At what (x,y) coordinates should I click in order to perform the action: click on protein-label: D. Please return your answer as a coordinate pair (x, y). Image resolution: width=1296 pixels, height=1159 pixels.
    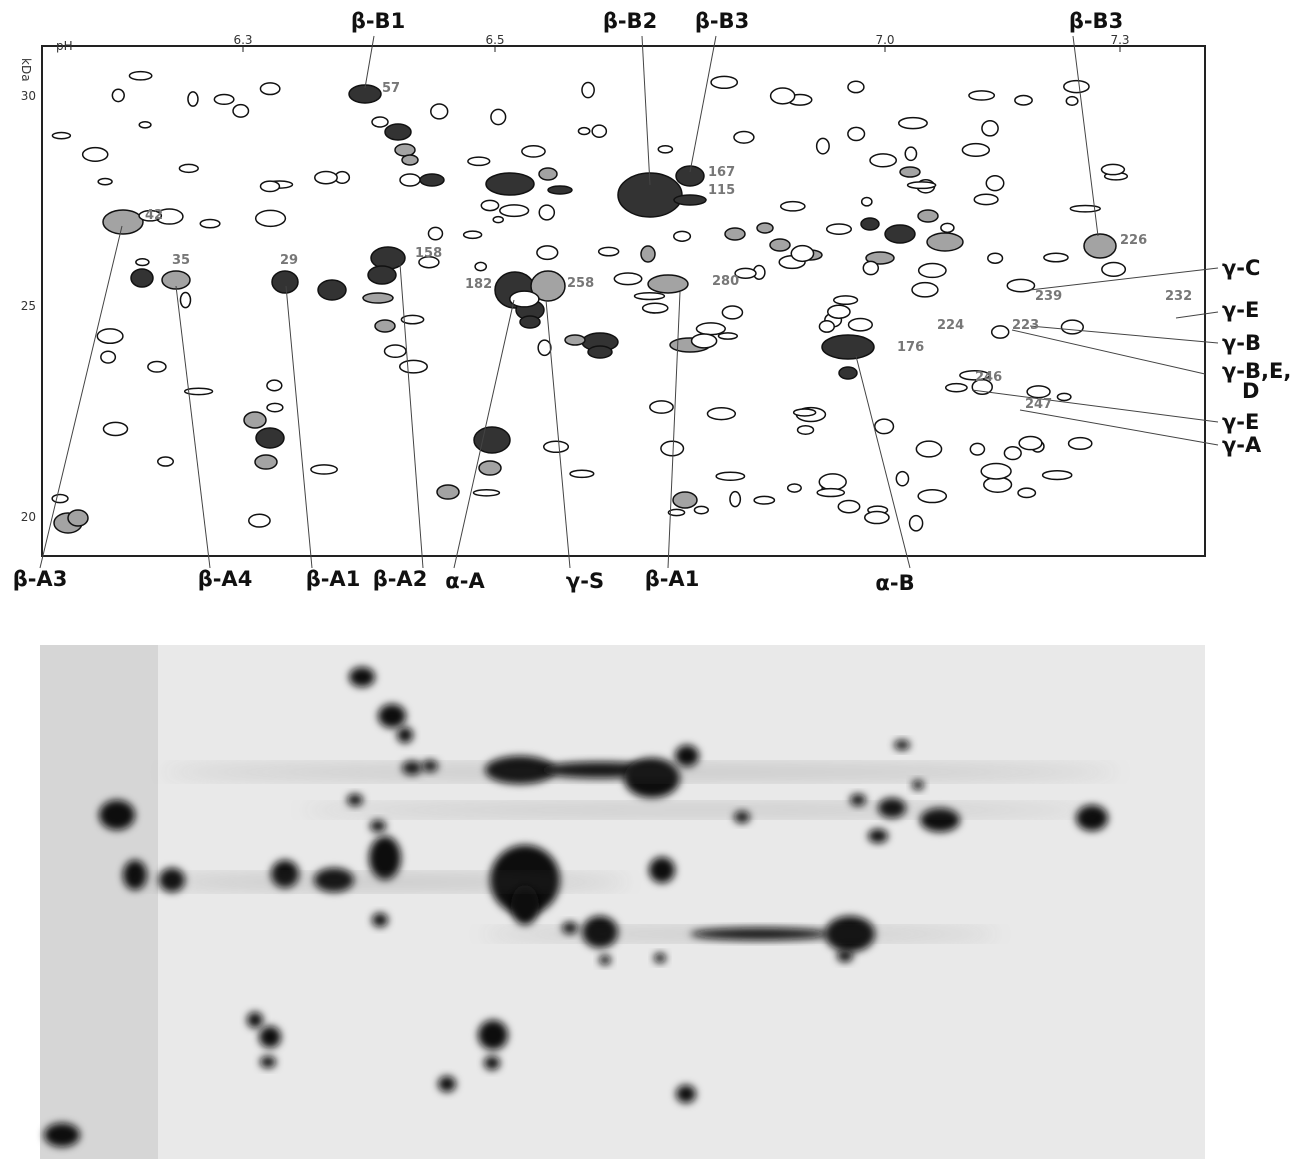
    Looking at the image, I should click on (1250, 391).